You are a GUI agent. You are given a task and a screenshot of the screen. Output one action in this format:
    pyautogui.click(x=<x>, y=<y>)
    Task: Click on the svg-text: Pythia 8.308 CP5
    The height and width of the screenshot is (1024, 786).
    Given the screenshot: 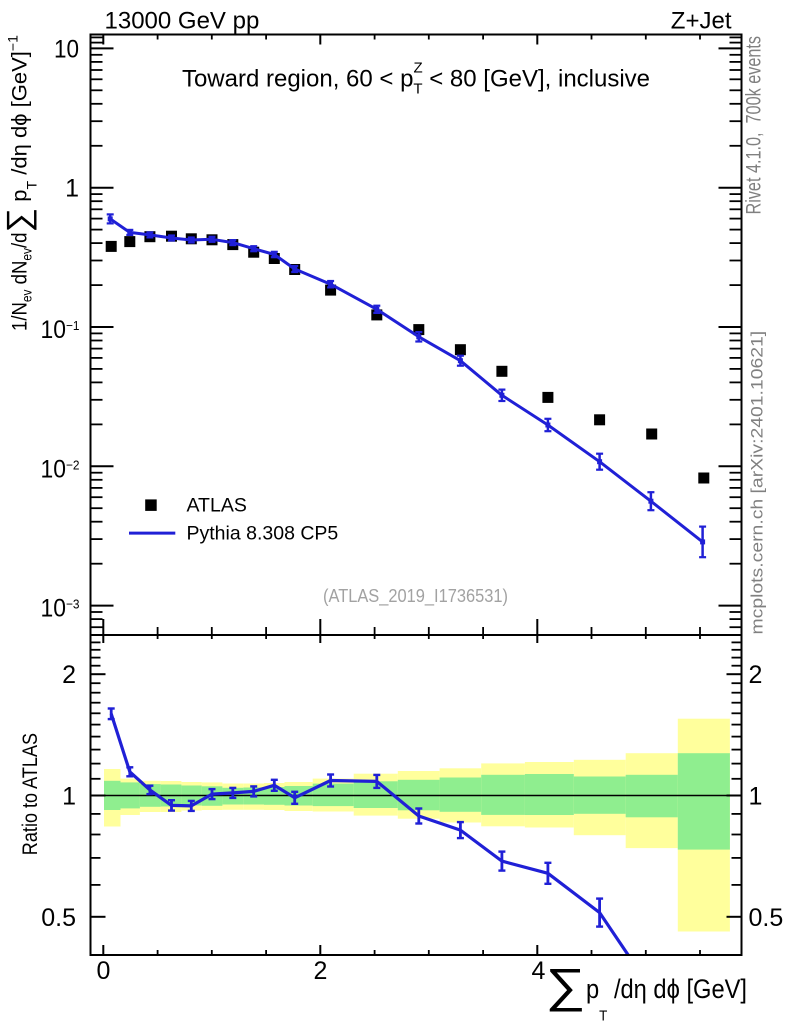 What is the action you would take?
    pyautogui.click(x=263, y=534)
    